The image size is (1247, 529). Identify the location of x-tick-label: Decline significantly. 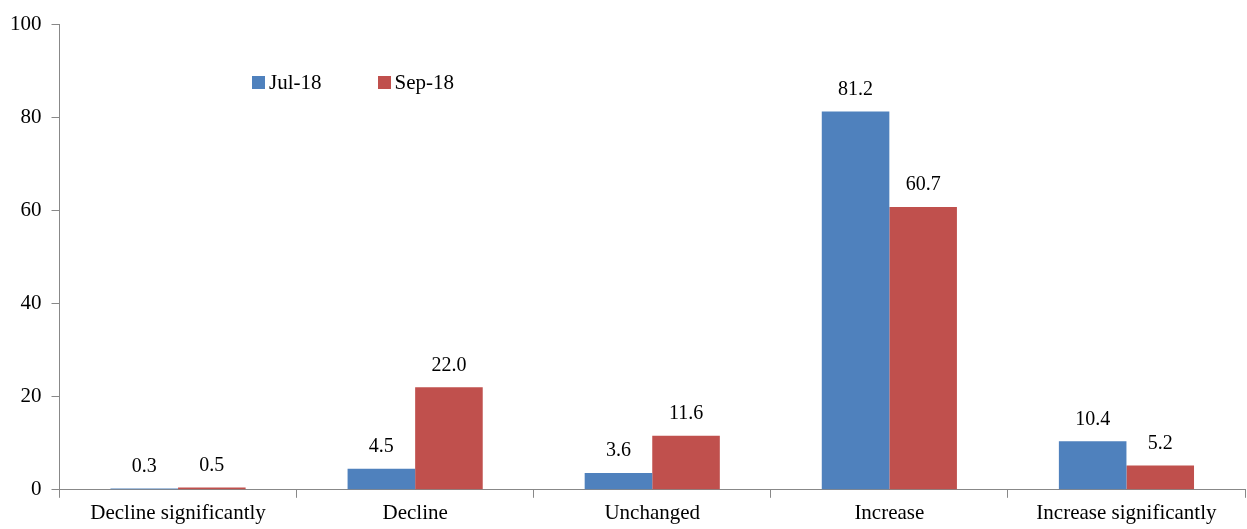
(178, 511).